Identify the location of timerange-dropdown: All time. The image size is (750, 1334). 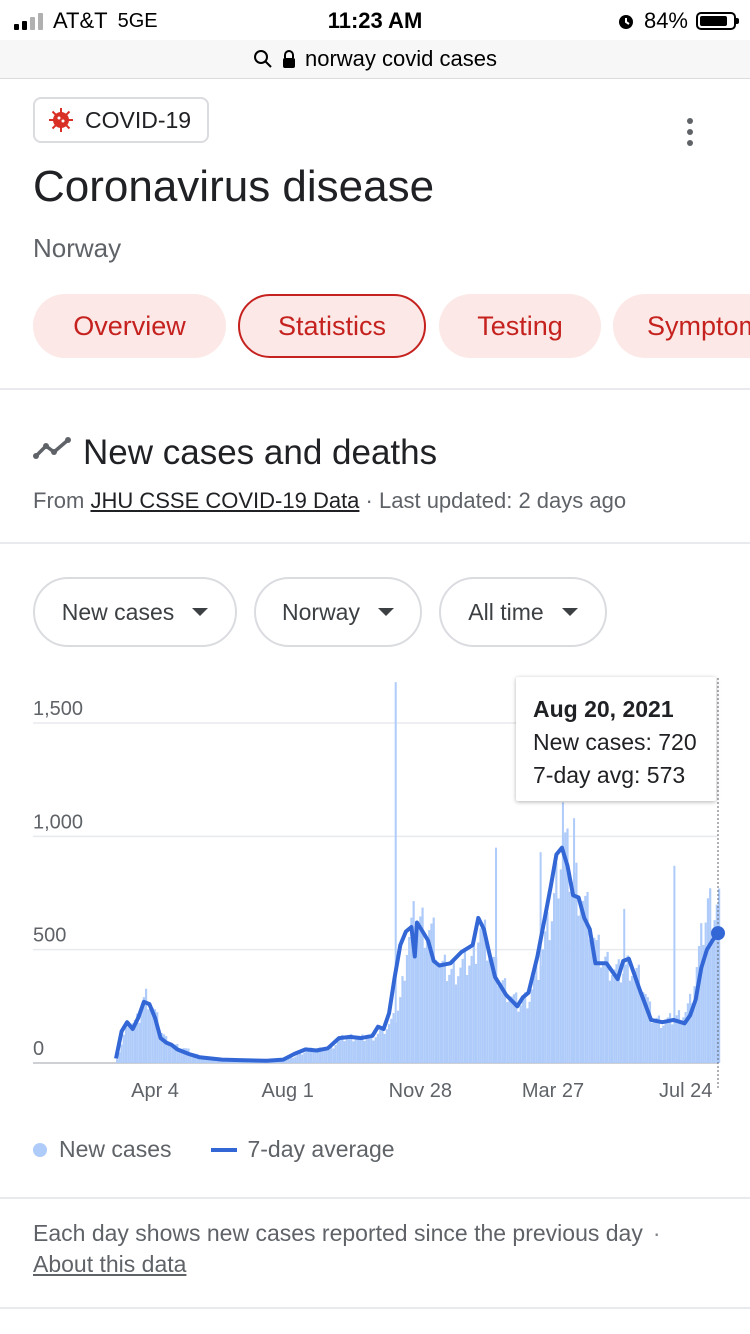
(523, 612).